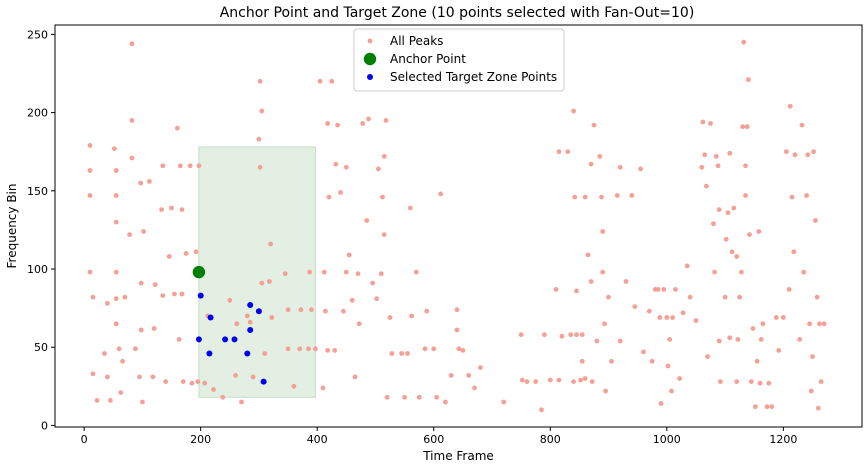 Image resolution: width=867 pixels, height=467 pixels. Describe the element at coordinates (37, 34) in the screenshot. I see `y-tick-label: 250` at that location.